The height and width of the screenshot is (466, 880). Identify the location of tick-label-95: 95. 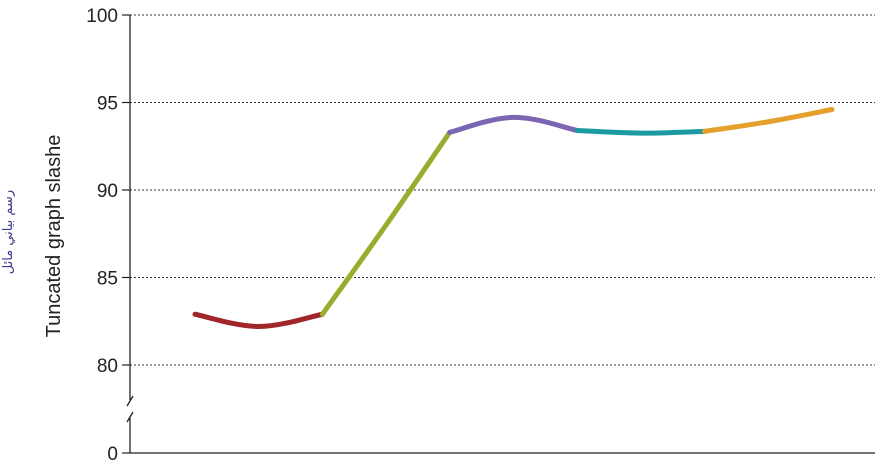
(107, 104).